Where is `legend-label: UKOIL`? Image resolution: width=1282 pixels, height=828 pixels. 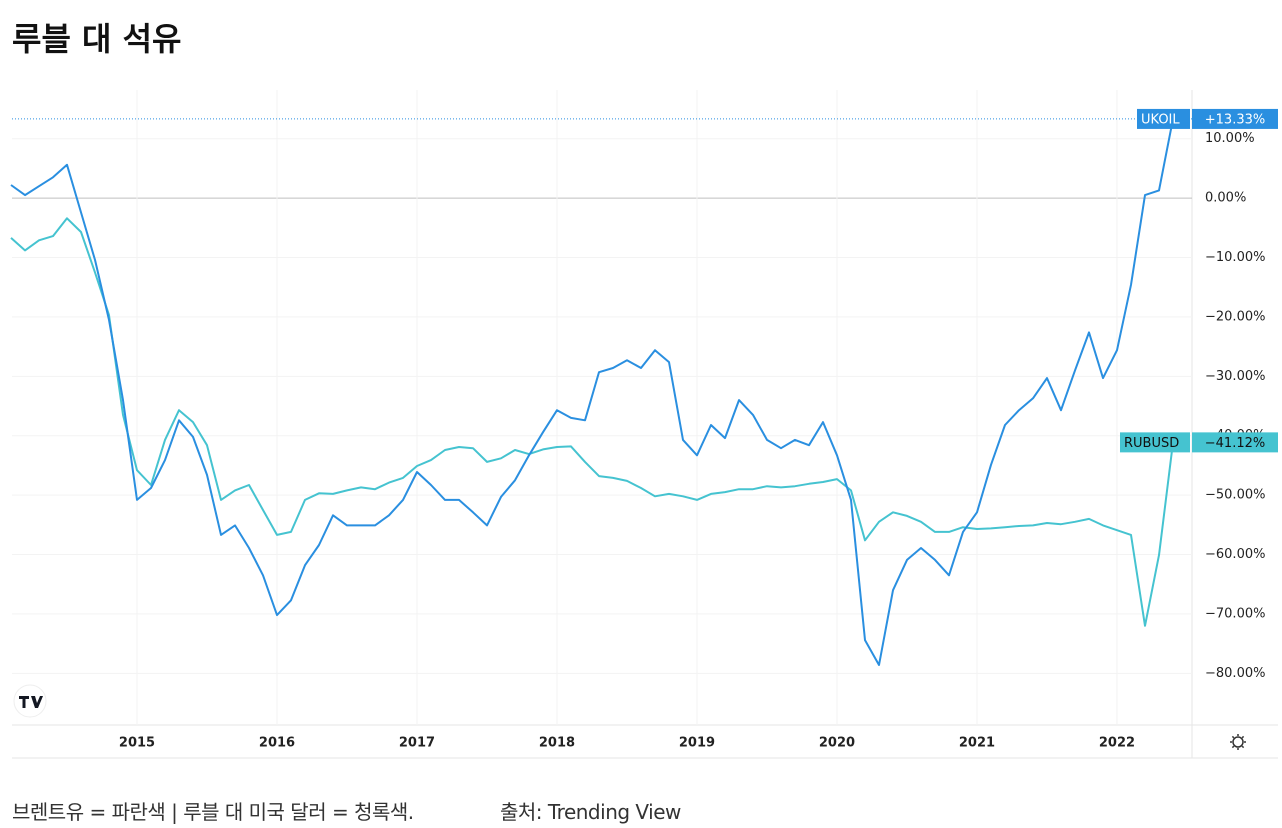 legend-label: UKOIL is located at coordinates (1160, 119).